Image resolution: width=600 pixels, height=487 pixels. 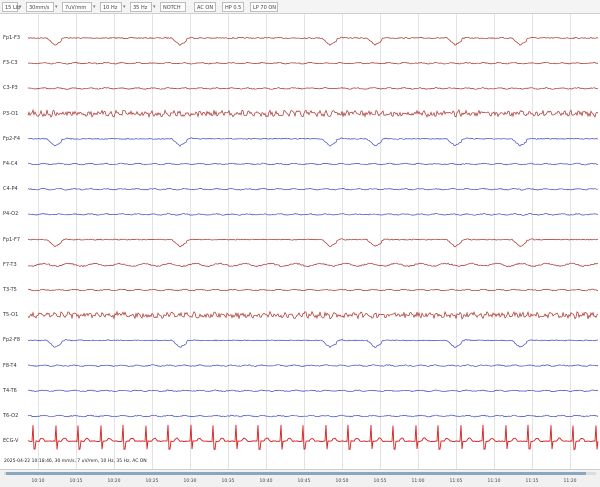 What do you see at coordinates (233, 7) in the screenshot?
I see `hp-toggle: HP 0.5` at bounding box center [233, 7].